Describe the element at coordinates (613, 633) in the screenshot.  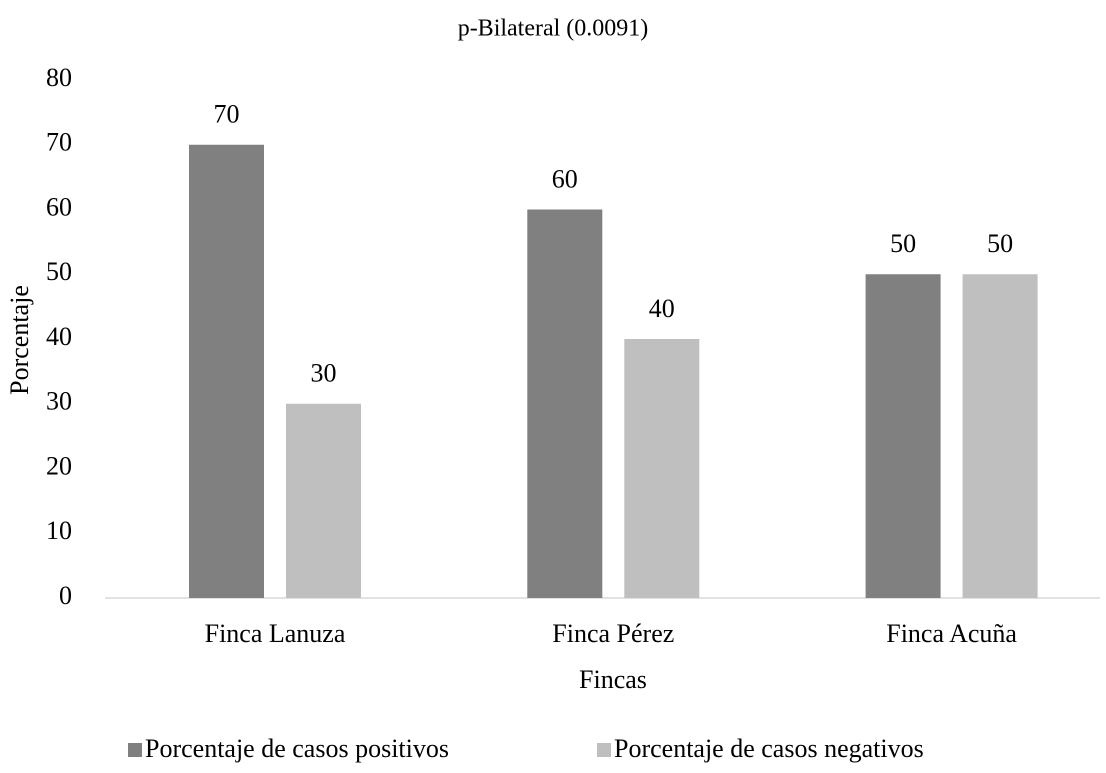
I see `x-tick-label: Finca Pérez` at that location.